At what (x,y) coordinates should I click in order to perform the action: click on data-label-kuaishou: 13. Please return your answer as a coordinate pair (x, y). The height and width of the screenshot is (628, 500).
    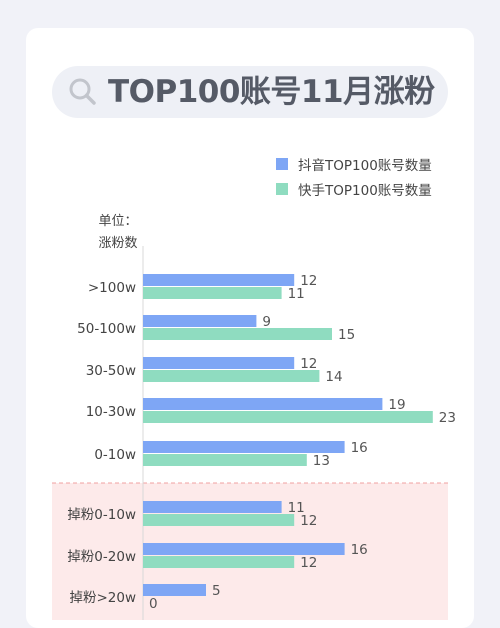
    Looking at the image, I should click on (321, 461).